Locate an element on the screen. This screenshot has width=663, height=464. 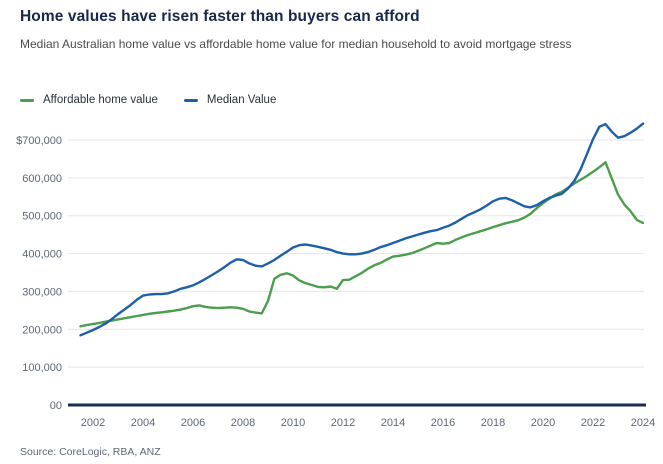
x-tick-label: 2018 is located at coordinates (493, 423).